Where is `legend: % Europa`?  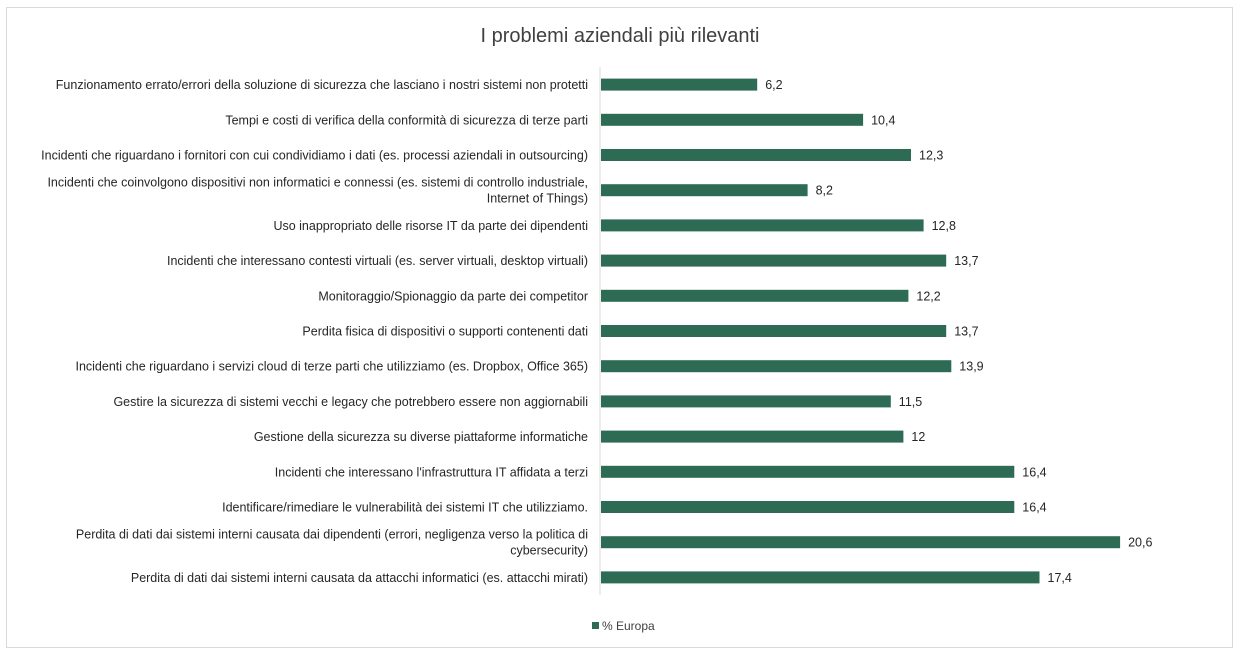 legend: % Europa is located at coordinates (623, 626).